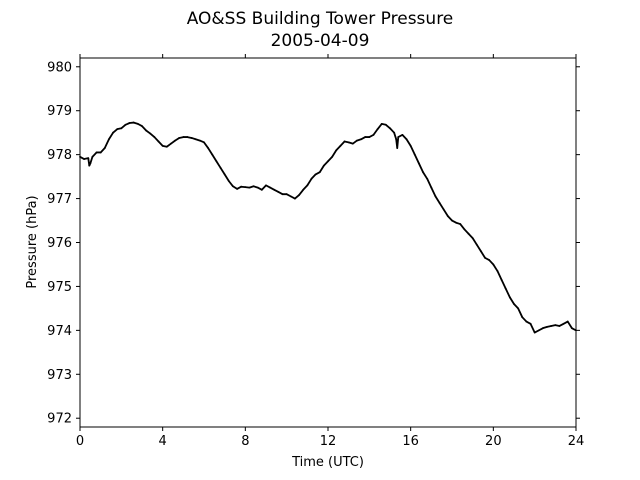 The height and width of the screenshot is (480, 640). Describe the element at coordinates (59, 331) in the screenshot. I see `y-tick-label: 974` at that location.